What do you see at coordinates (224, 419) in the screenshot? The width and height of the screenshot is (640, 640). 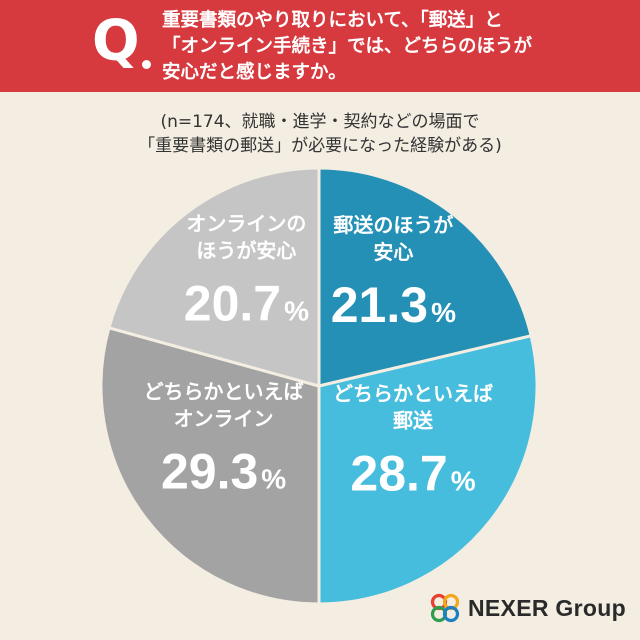 I see `slice-label-line: オンライン` at bounding box center [224, 419].